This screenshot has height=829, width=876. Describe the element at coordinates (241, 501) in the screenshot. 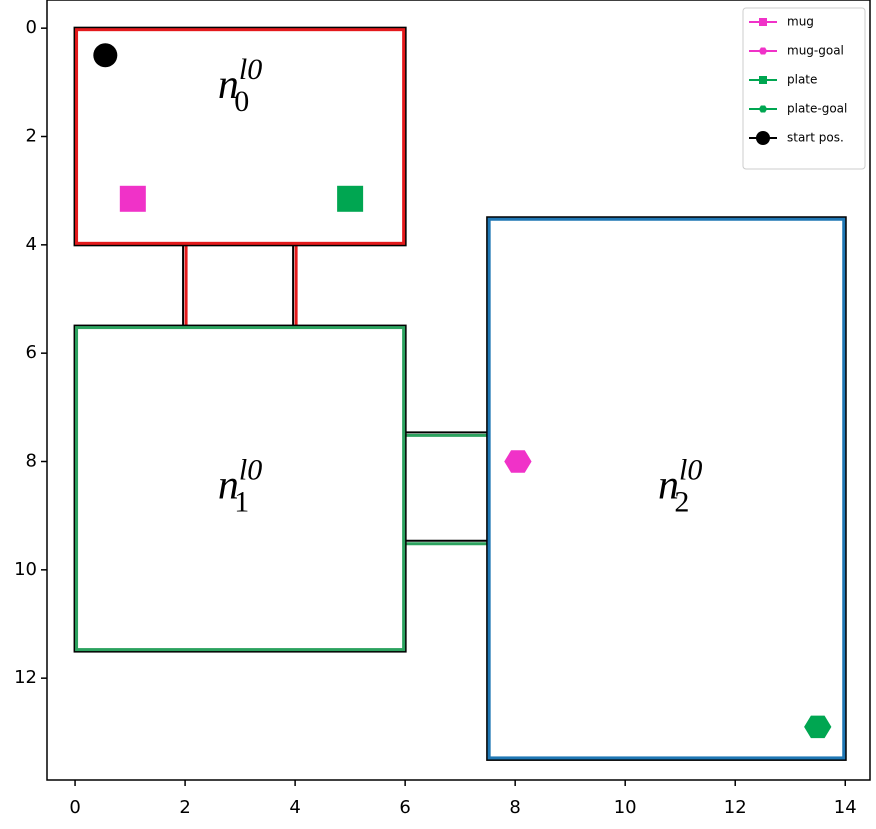

I see `room-label-sub: 1` at that location.